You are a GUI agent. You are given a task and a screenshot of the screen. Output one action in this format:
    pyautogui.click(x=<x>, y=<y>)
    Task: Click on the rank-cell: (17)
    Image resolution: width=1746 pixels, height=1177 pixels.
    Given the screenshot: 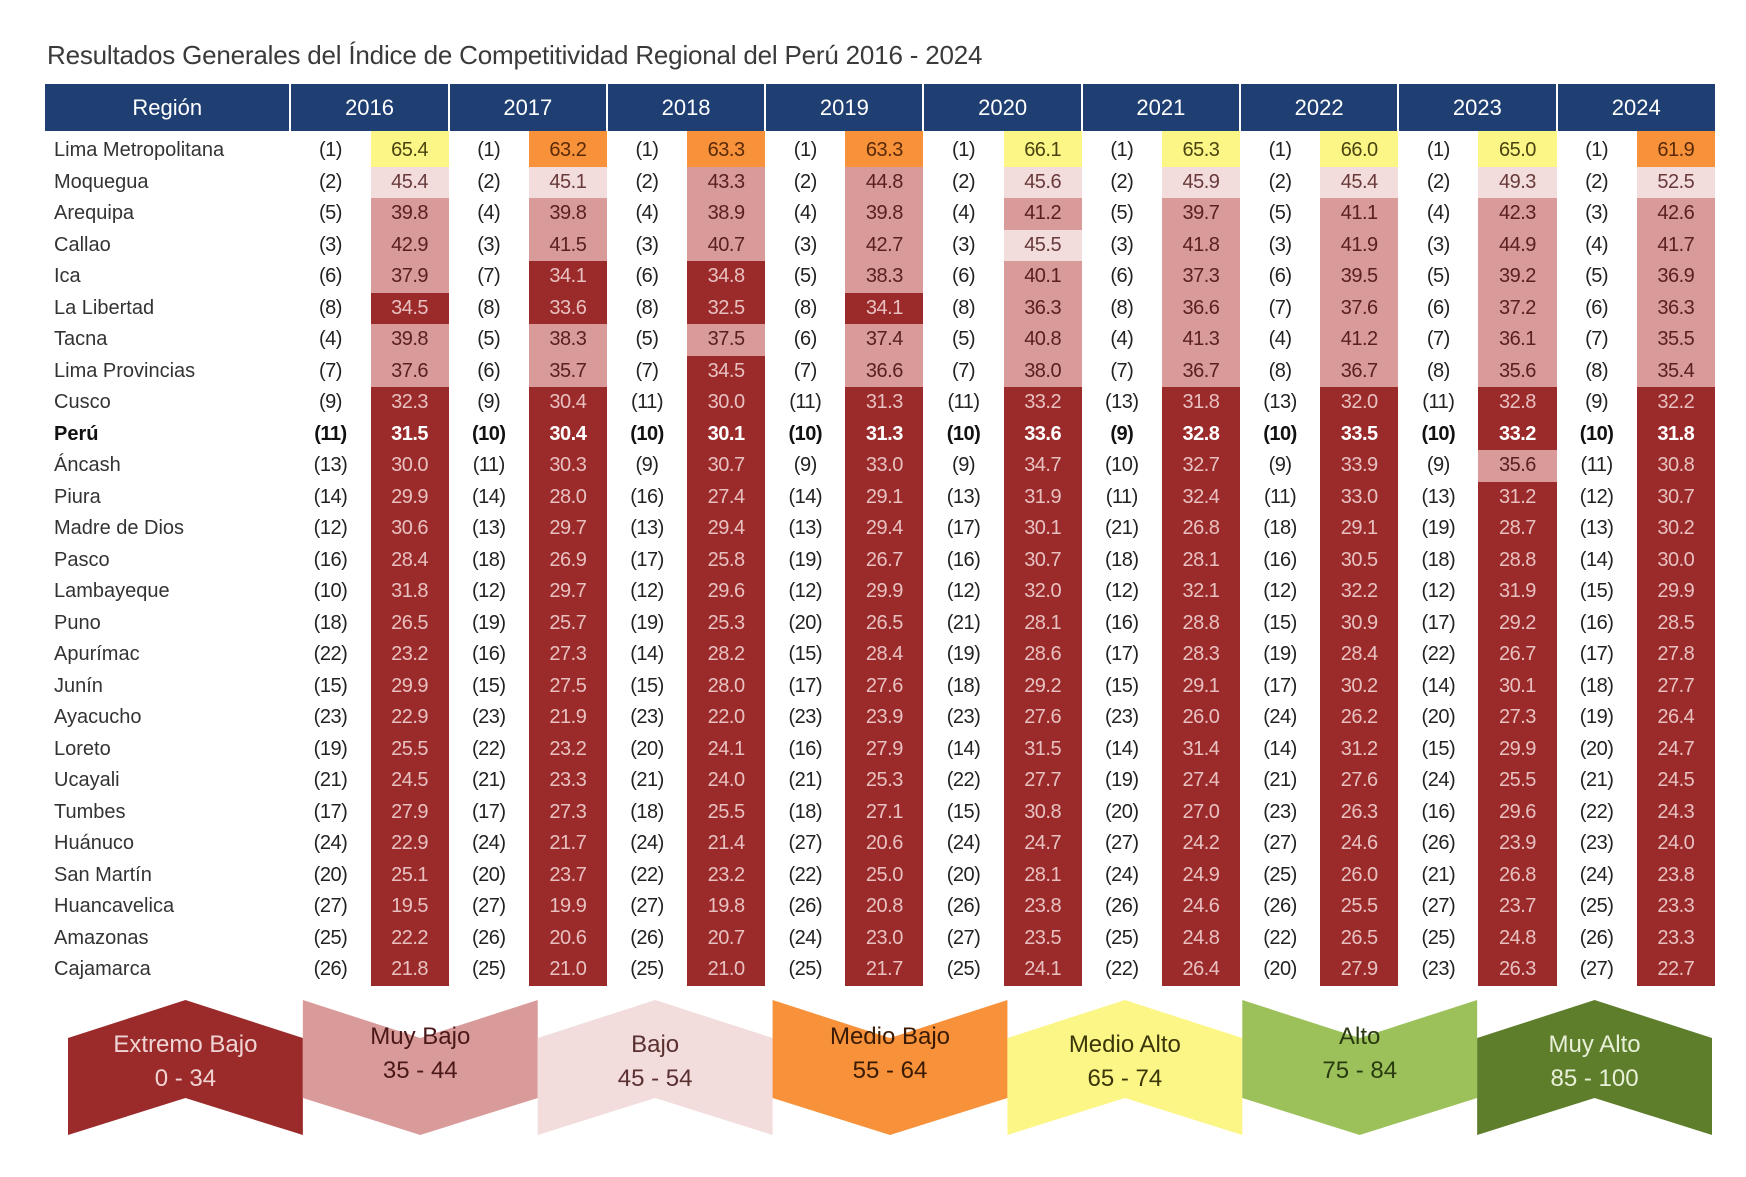 What is the action you would take?
    pyautogui.click(x=805, y=685)
    